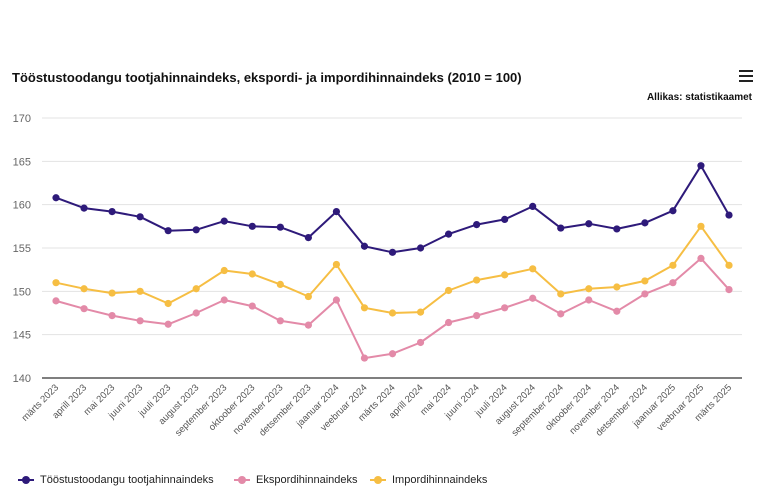  What do you see at coordinates (22, 379) in the screenshot?
I see `y-tick-label: 140` at bounding box center [22, 379].